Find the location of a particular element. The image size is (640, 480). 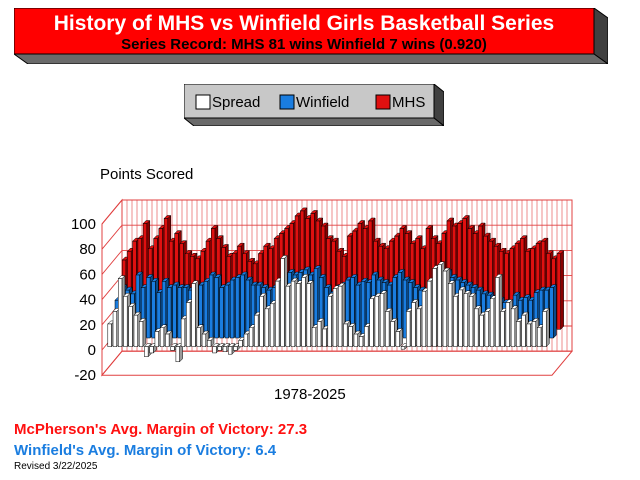

floor is located at coordinates (337, 363).